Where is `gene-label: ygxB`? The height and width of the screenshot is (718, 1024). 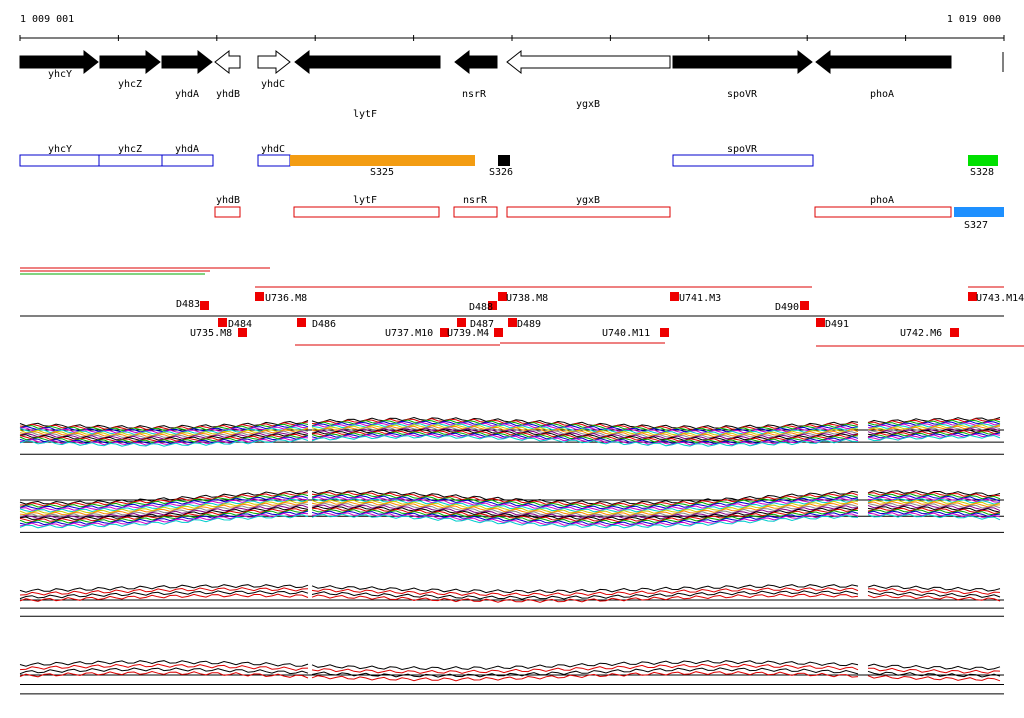
gene-label: ygxB is located at coordinates (588, 104).